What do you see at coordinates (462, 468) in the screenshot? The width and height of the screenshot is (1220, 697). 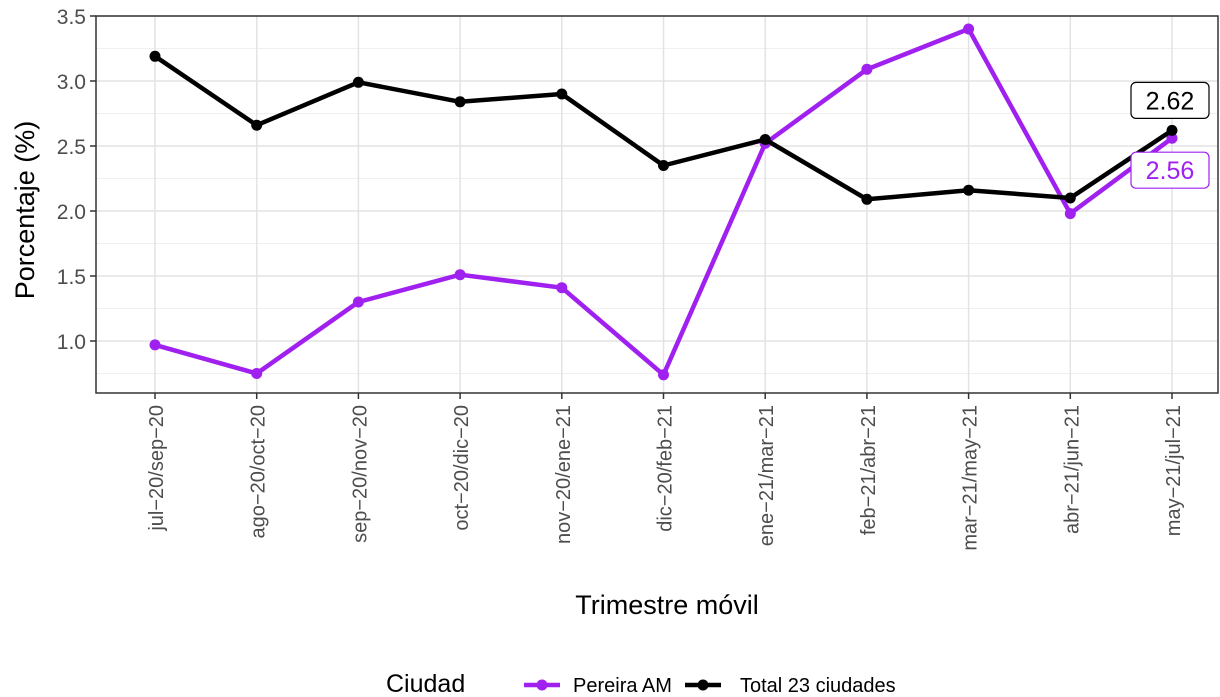 I see `x-tick-label: oct−20/dic−20` at bounding box center [462, 468].